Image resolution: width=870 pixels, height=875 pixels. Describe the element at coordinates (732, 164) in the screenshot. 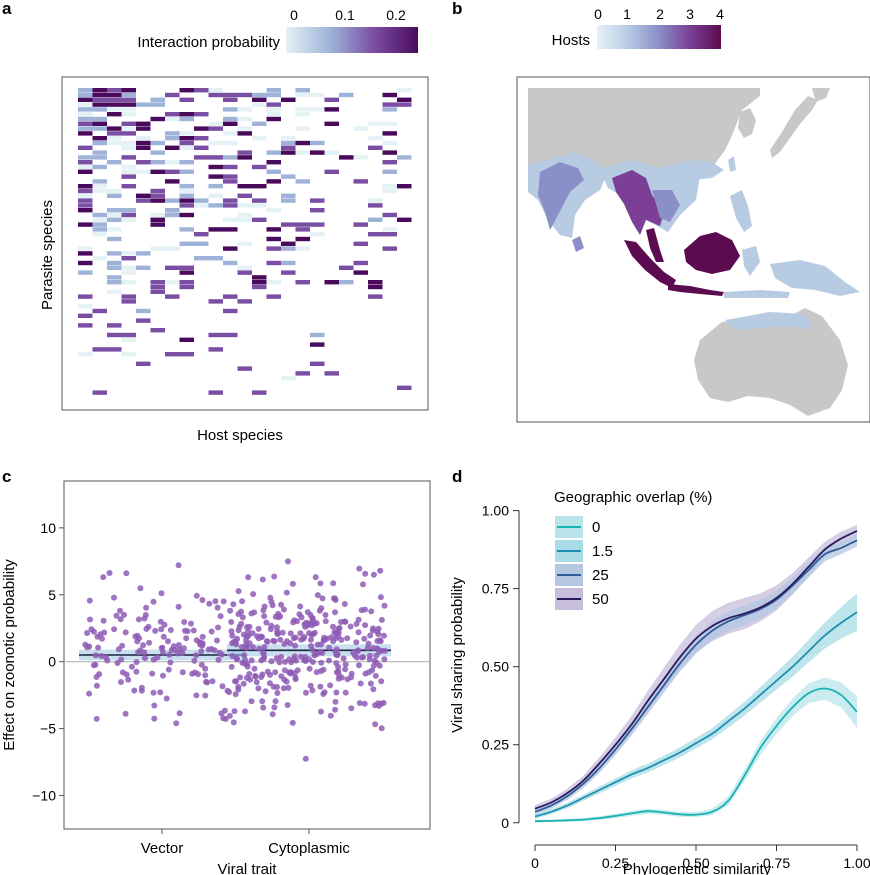

I see `map-range-taiwan` at that location.